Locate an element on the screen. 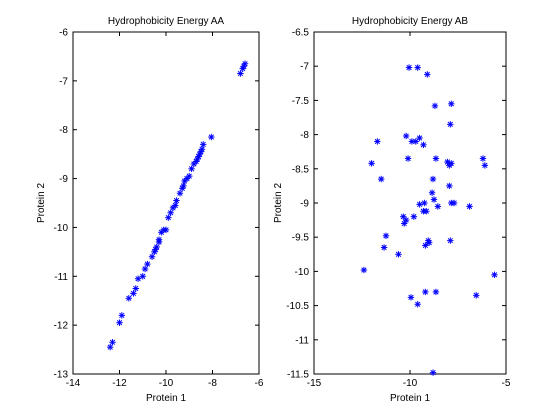  x-tick-label: -15 is located at coordinates (314, 383).